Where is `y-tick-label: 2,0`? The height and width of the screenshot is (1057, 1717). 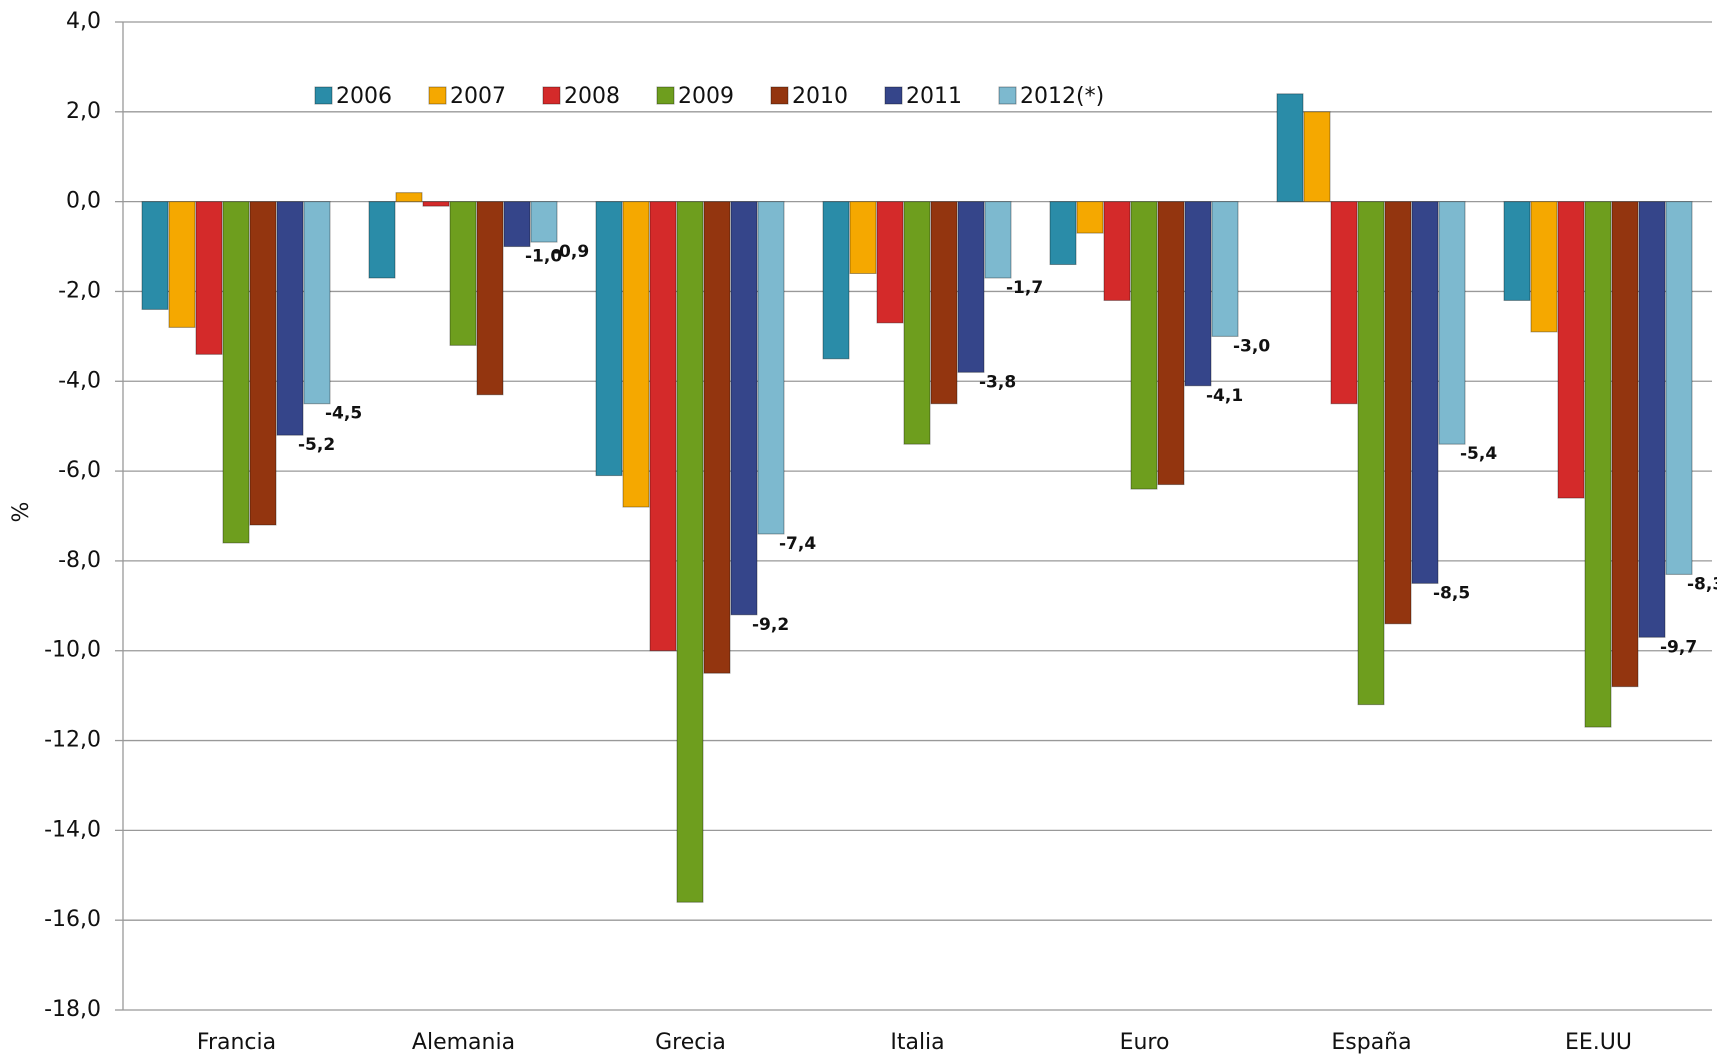 y-tick-label: 2,0 is located at coordinates (83, 111).